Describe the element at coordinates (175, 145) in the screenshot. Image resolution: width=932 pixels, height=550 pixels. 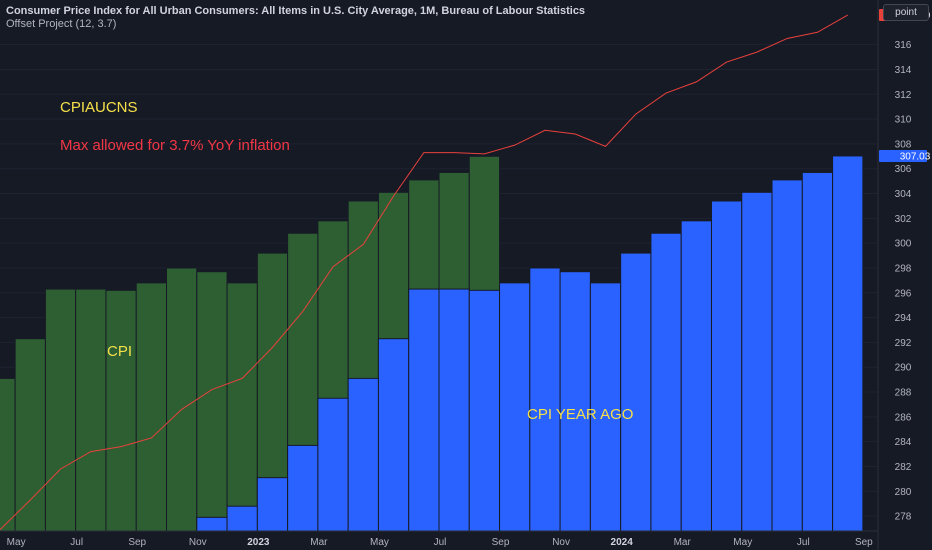
I see `max-line-label: Max allowed for 3.7% YoY inflation` at that location.